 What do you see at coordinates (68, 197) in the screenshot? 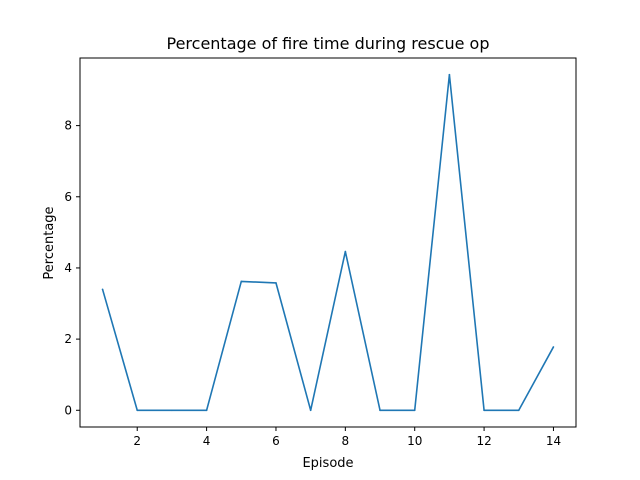
I see `y-tick-label: 6` at bounding box center [68, 197].